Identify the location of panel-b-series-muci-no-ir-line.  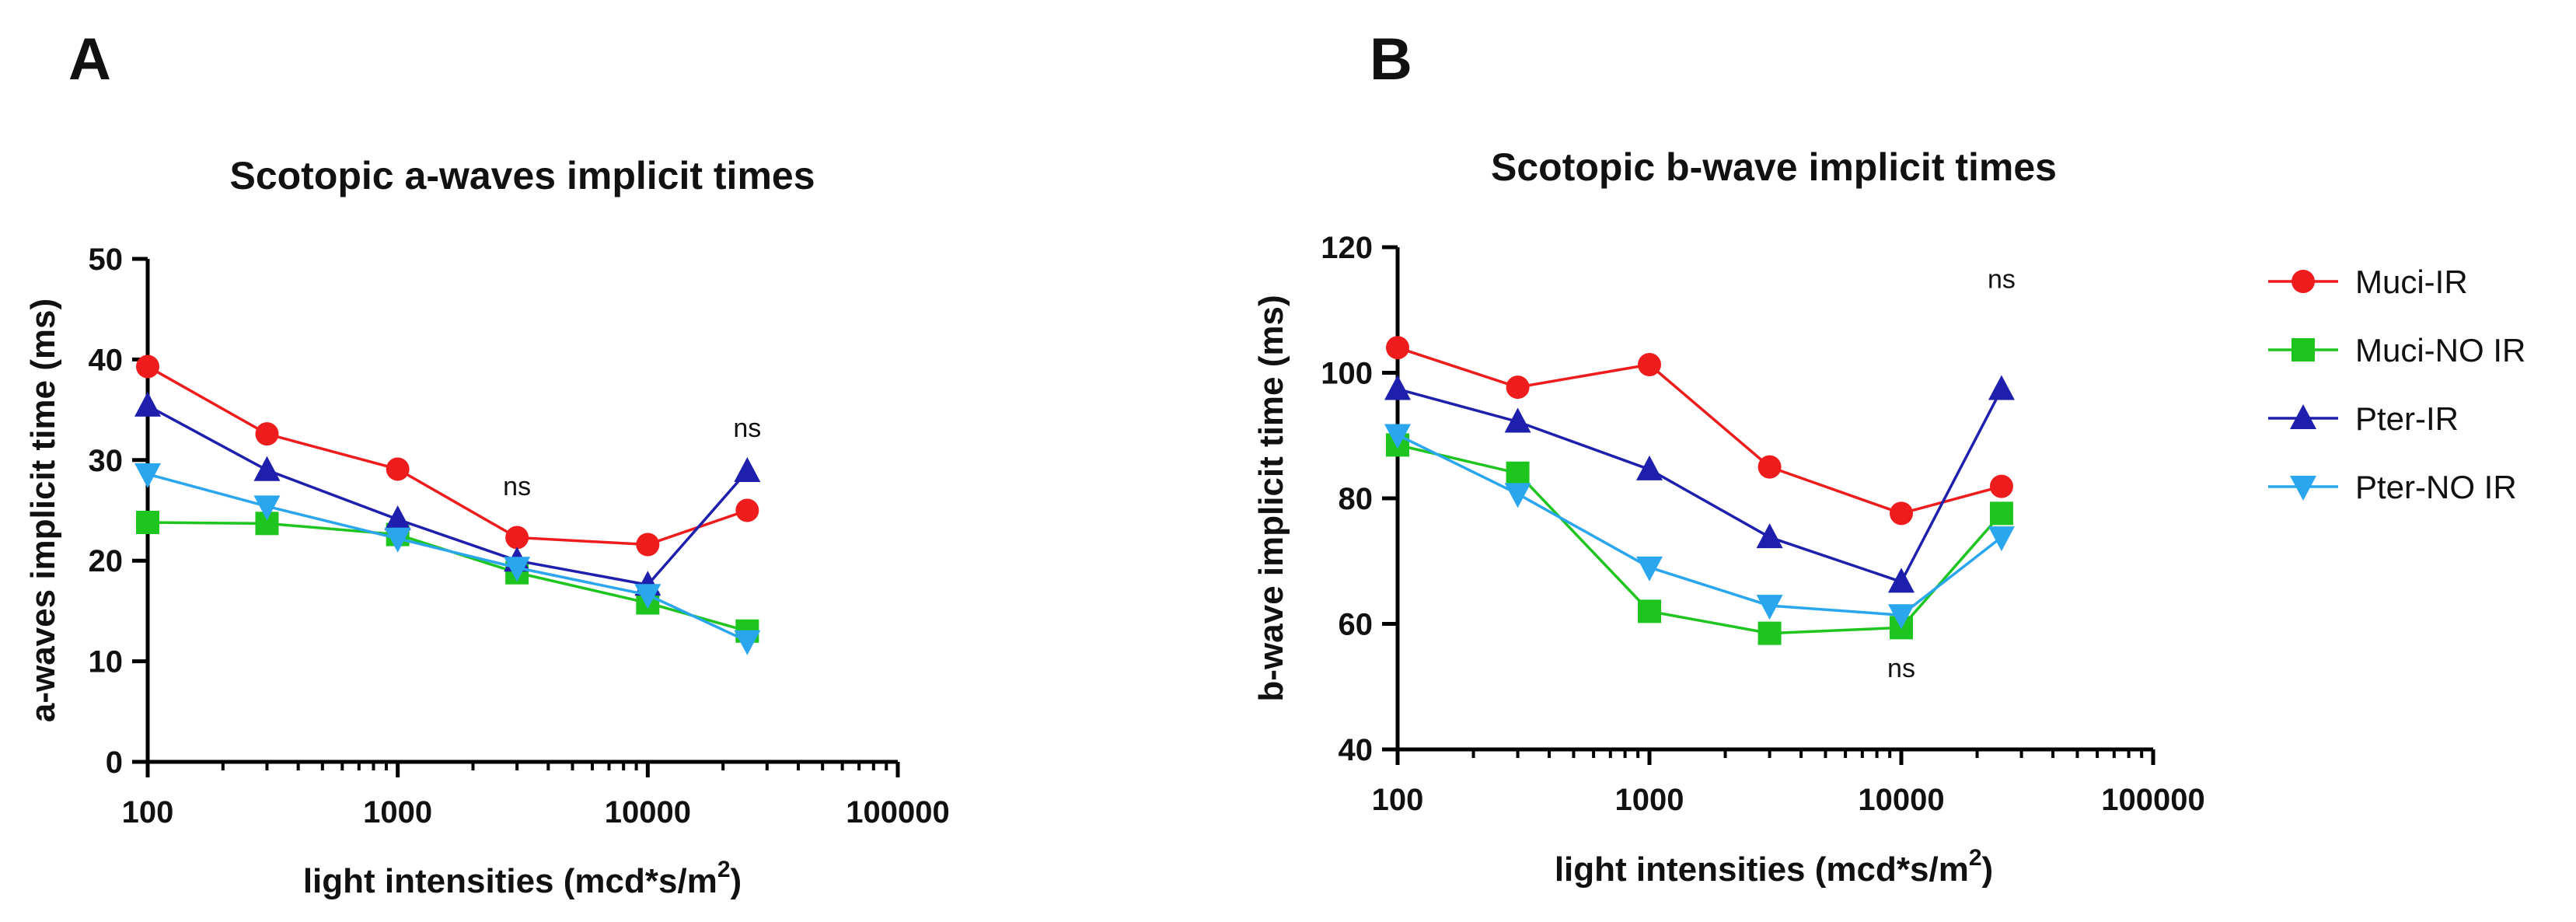
(1700, 539).